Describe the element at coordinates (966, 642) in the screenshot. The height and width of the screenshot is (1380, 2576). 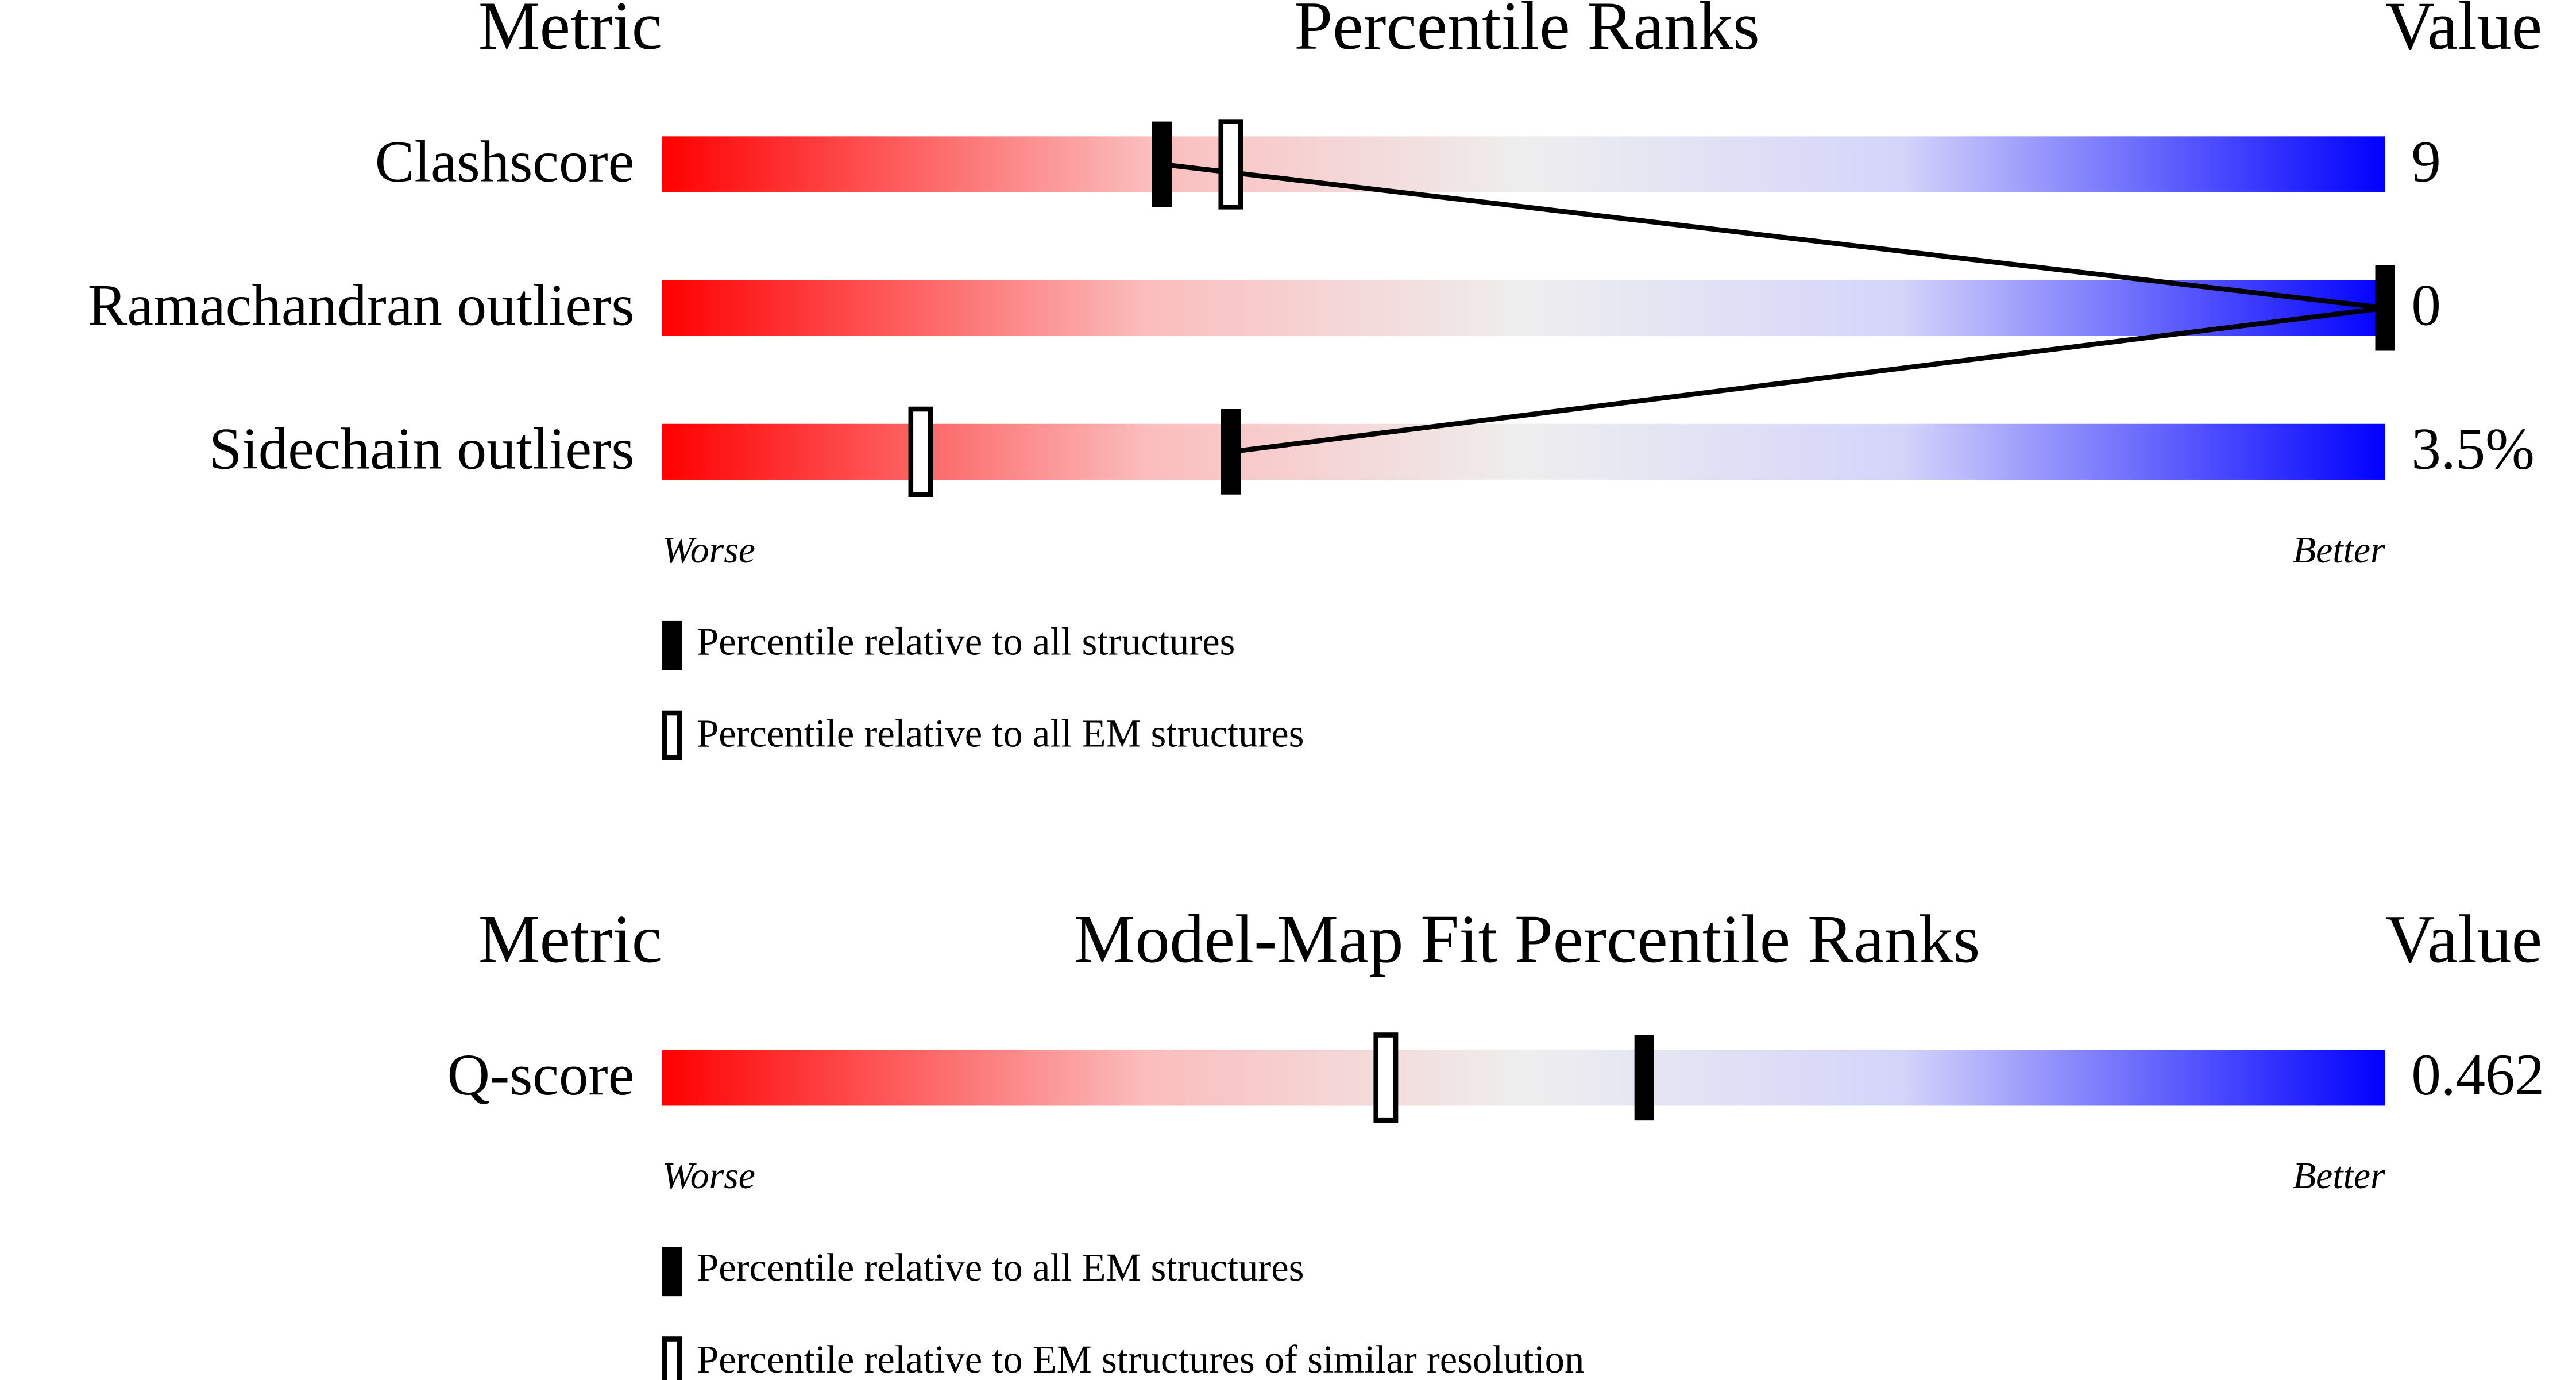
I see `legend-label: Percentile relative to all structures` at that location.